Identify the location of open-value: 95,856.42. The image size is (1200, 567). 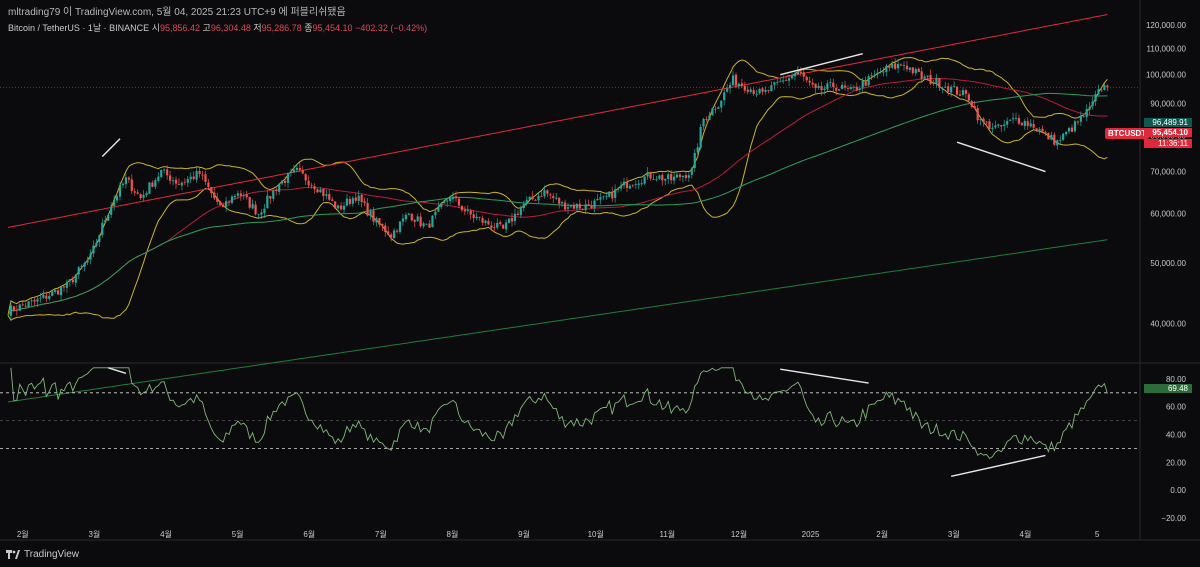
(180, 28).